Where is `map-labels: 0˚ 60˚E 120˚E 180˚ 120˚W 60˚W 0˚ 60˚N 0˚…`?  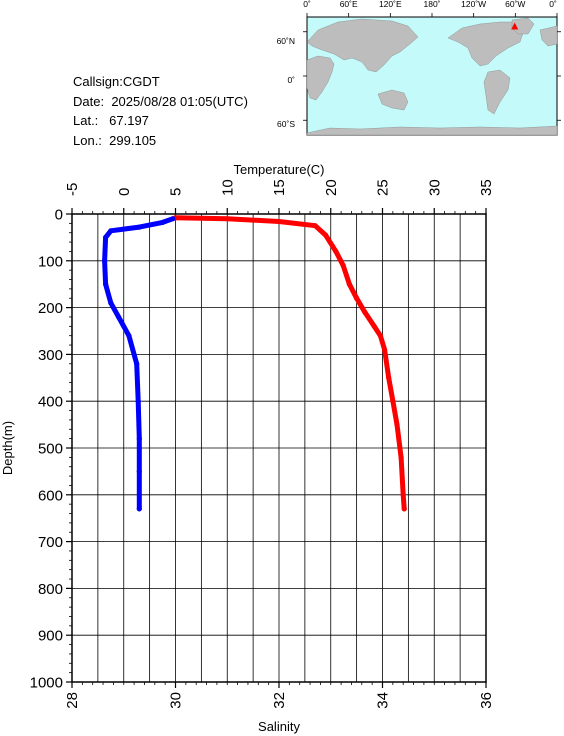
map-labels: 0˚ 60˚E 120˚E 180˚ 120˚W 60˚W 0˚ 60˚N 0˚… is located at coordinates (417, 64).